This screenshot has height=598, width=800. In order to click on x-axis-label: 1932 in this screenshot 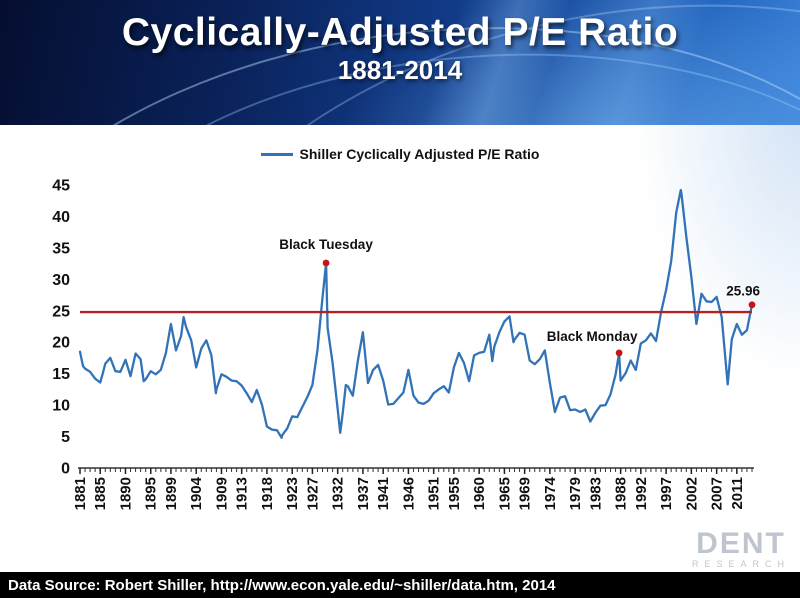, I will do `click(338, 493)`.